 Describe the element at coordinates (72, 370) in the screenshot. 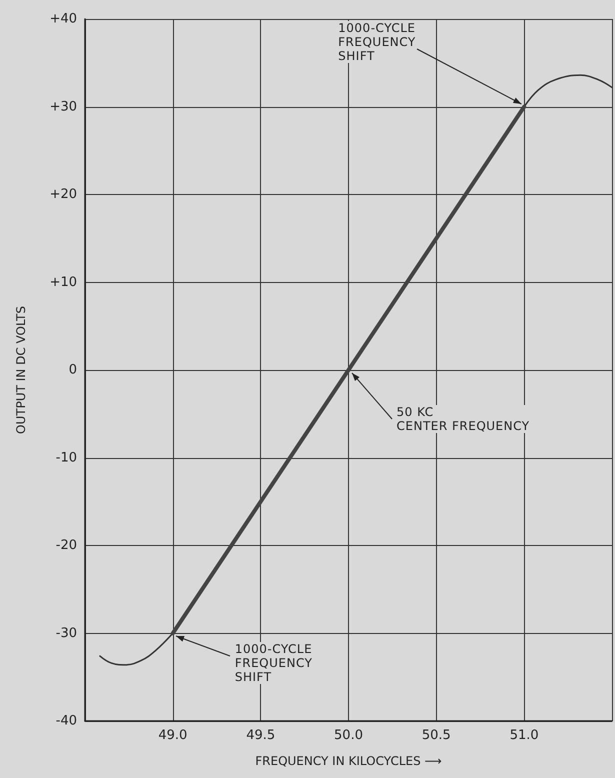

I see `y-tick-label: 0` at that location.